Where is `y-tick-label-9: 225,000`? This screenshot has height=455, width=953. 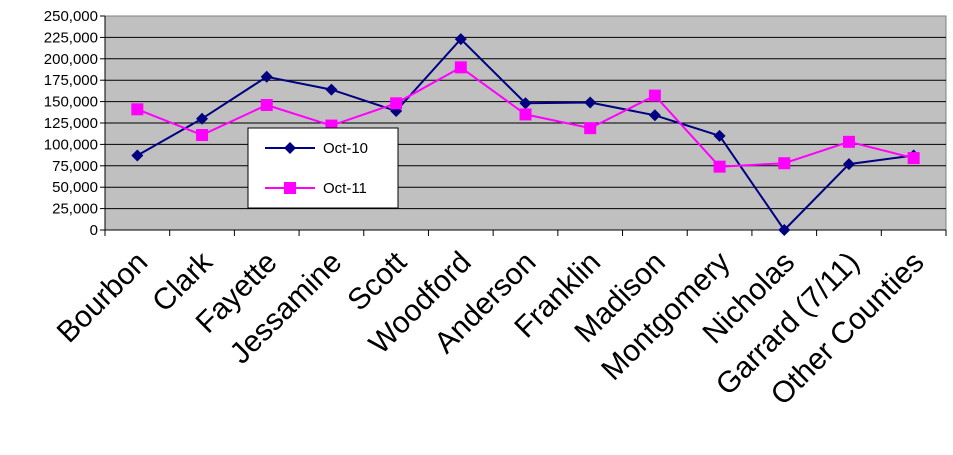 y-tick-label-9: 225,000 is located at coordinates (71, 37).